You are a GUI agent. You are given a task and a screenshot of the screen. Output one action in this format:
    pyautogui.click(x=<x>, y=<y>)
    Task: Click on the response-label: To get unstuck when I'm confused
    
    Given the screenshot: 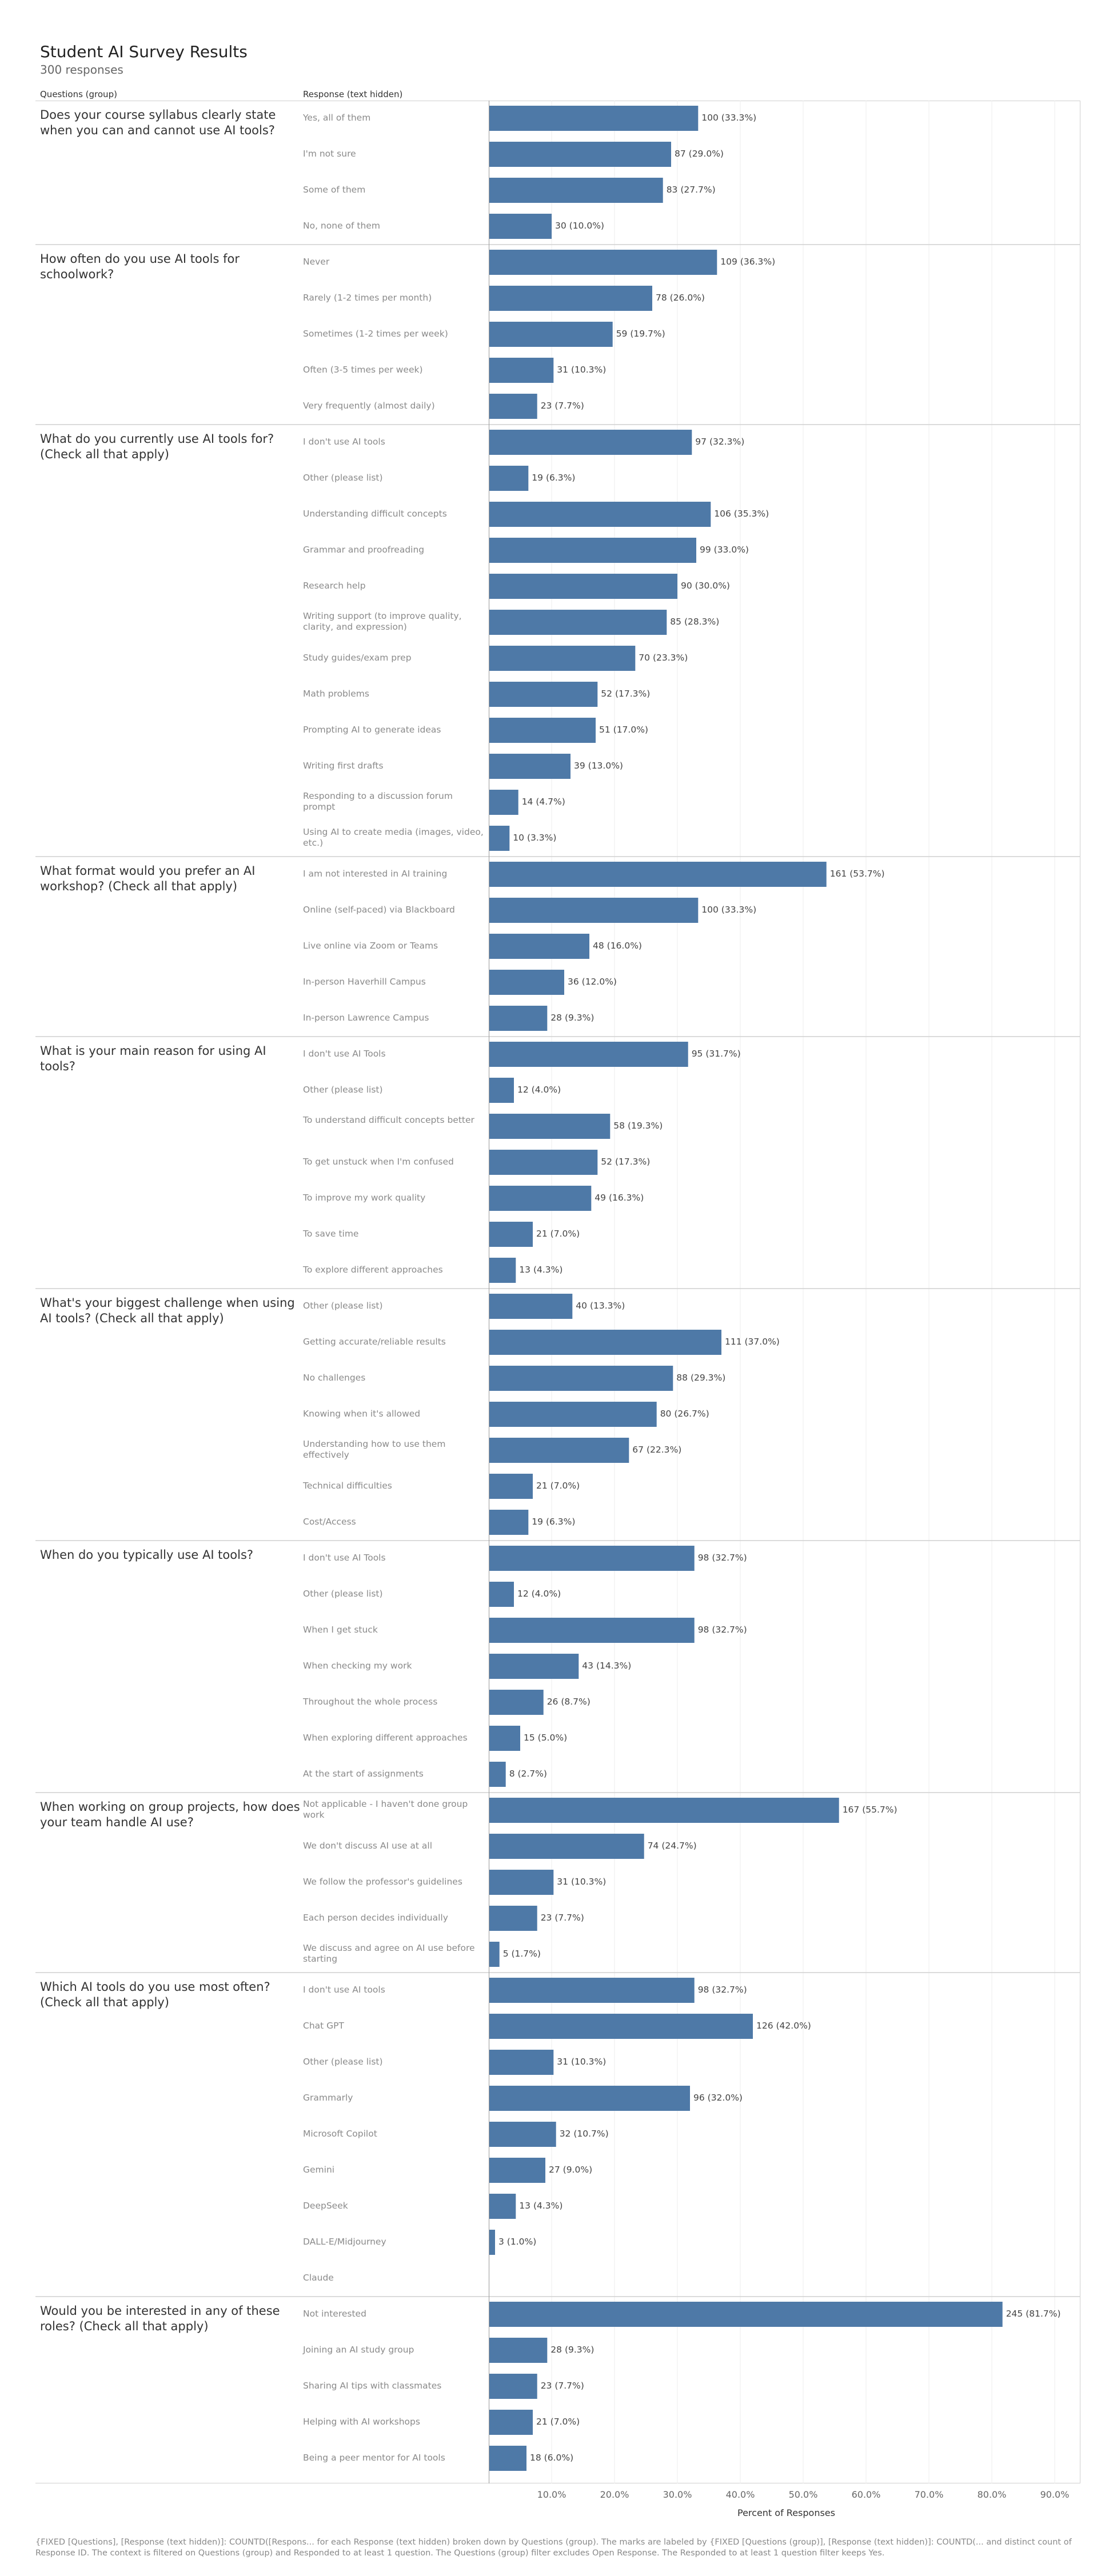 What is the action you would take?
    pyautogui.click(x=378, y=1161)
    